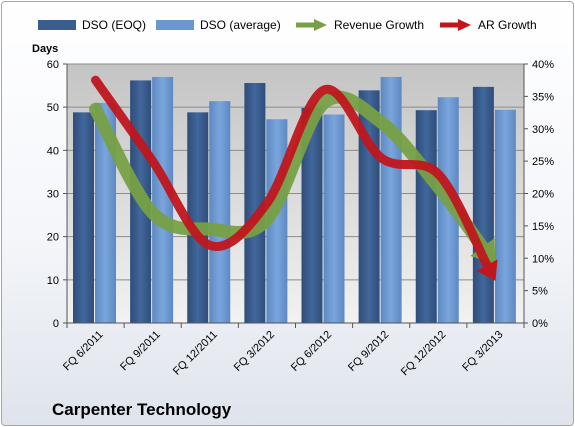 The image size is (575, 427). Describe the element at coordinates (254, 351) in the screenshot. I see `x-tick-label: FQ 3/2012` at that location.